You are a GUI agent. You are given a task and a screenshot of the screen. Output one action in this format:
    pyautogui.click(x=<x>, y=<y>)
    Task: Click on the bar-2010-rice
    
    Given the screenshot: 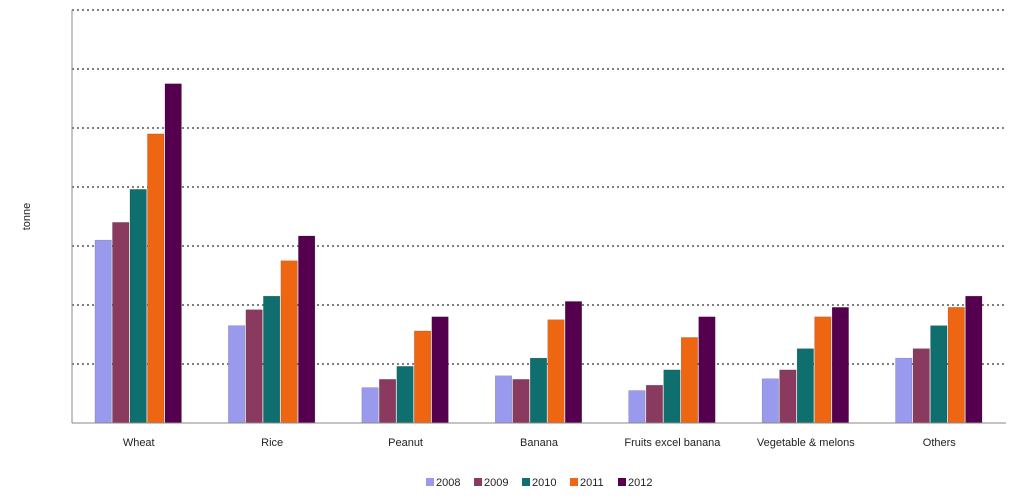 What is the action you would take?
    pyautogui.click(x=272, y=359)
    